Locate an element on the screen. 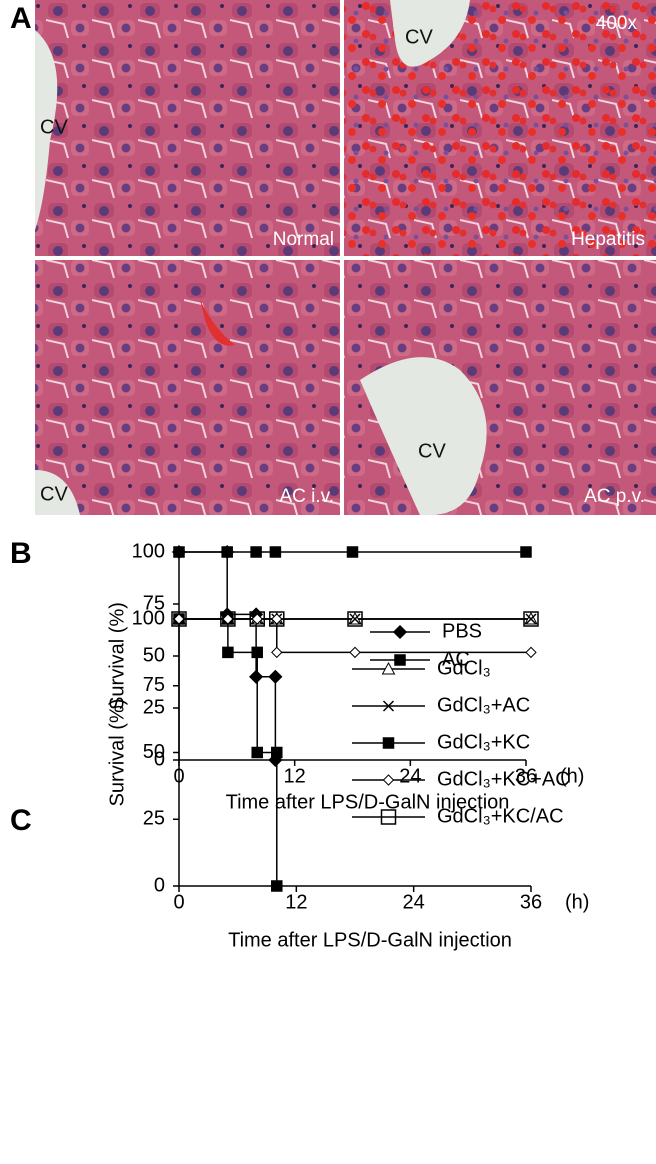 This screenshot has height=1164, width=656. image-title: Normal is located at coordinates (303, 239).